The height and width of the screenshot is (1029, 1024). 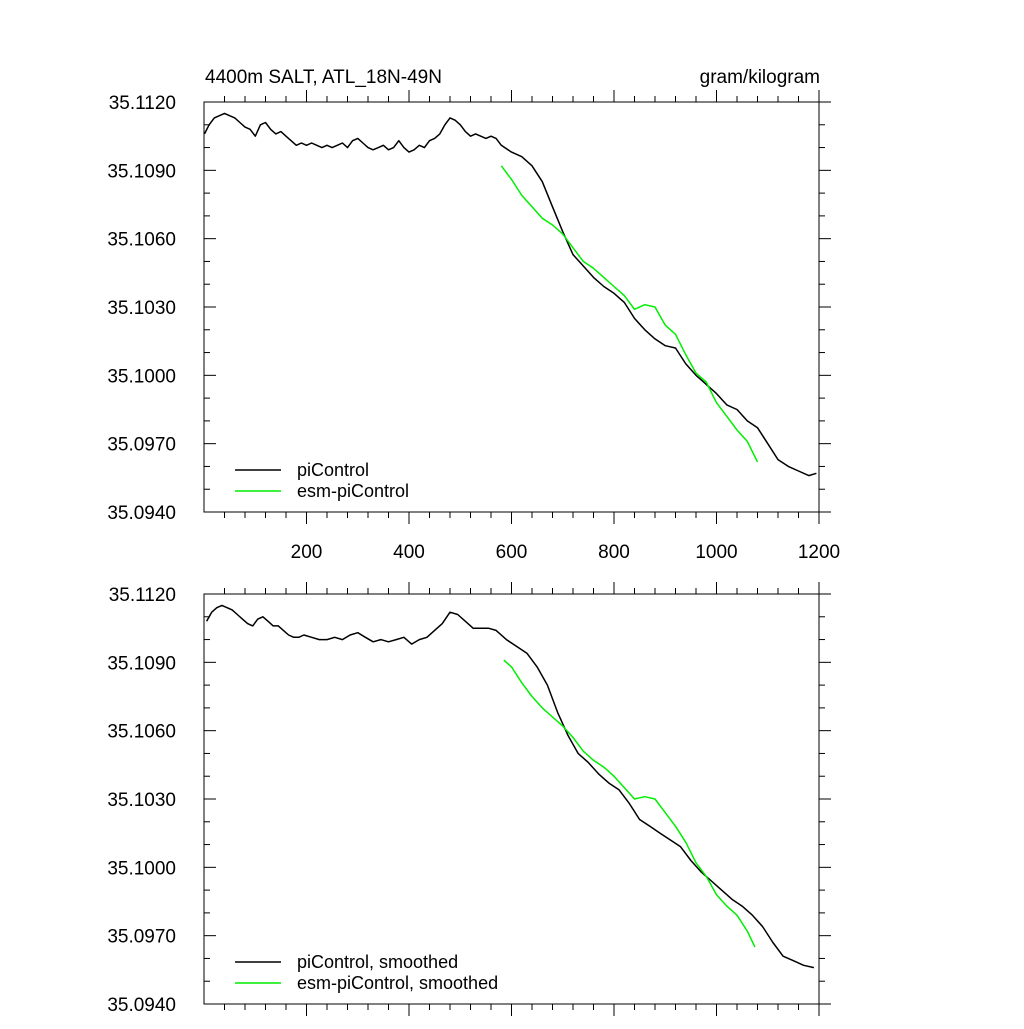 What do you see at coordinates (819, 552) in the screenshot?
I see `x-tick-label: 1200` at bounding box center [819, 552].